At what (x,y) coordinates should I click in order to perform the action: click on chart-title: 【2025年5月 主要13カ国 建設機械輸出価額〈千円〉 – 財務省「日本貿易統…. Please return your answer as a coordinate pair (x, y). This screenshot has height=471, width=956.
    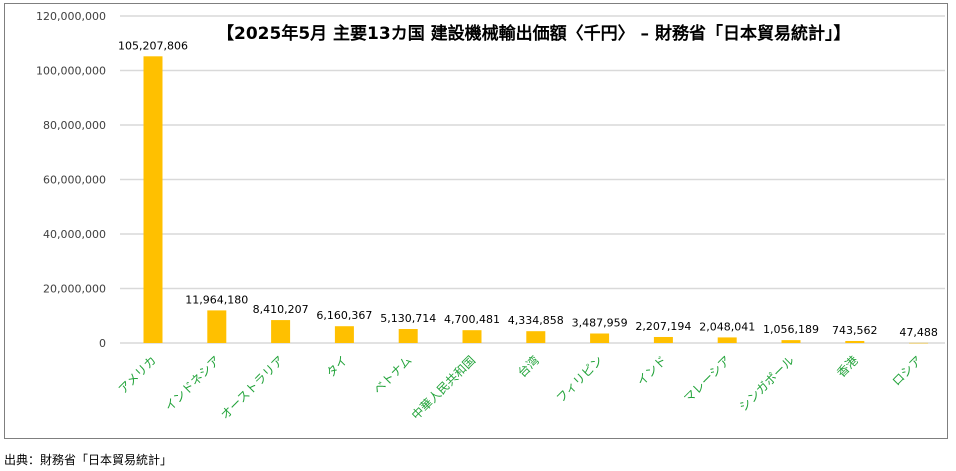
    Looking at the image, I should click on (534, 34).